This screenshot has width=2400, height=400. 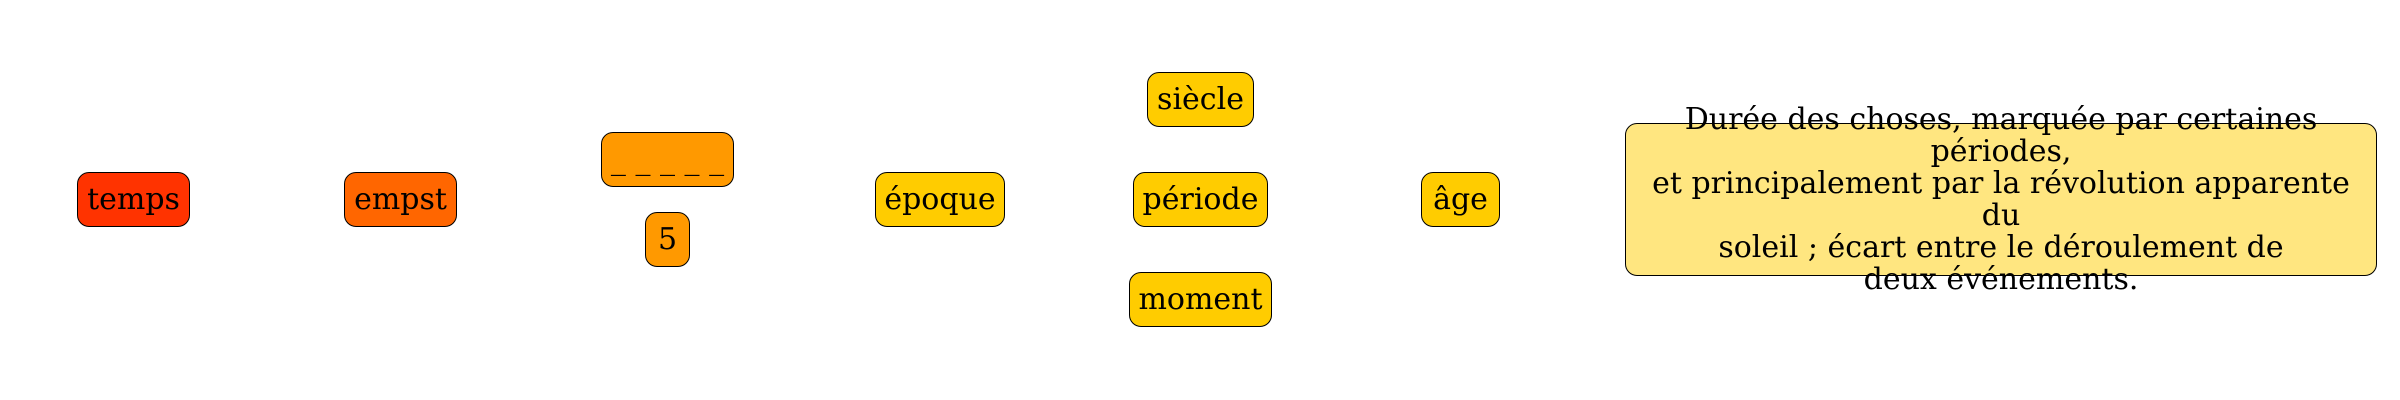 I want to click on node-age: âge, so click(x=1460, y=199).